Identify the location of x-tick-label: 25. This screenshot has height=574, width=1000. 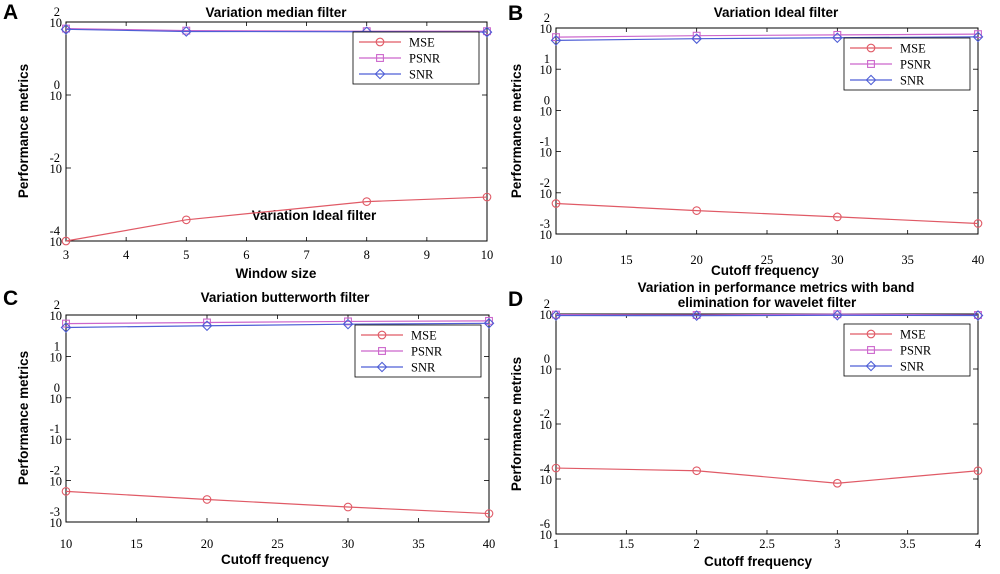
(277, 544).